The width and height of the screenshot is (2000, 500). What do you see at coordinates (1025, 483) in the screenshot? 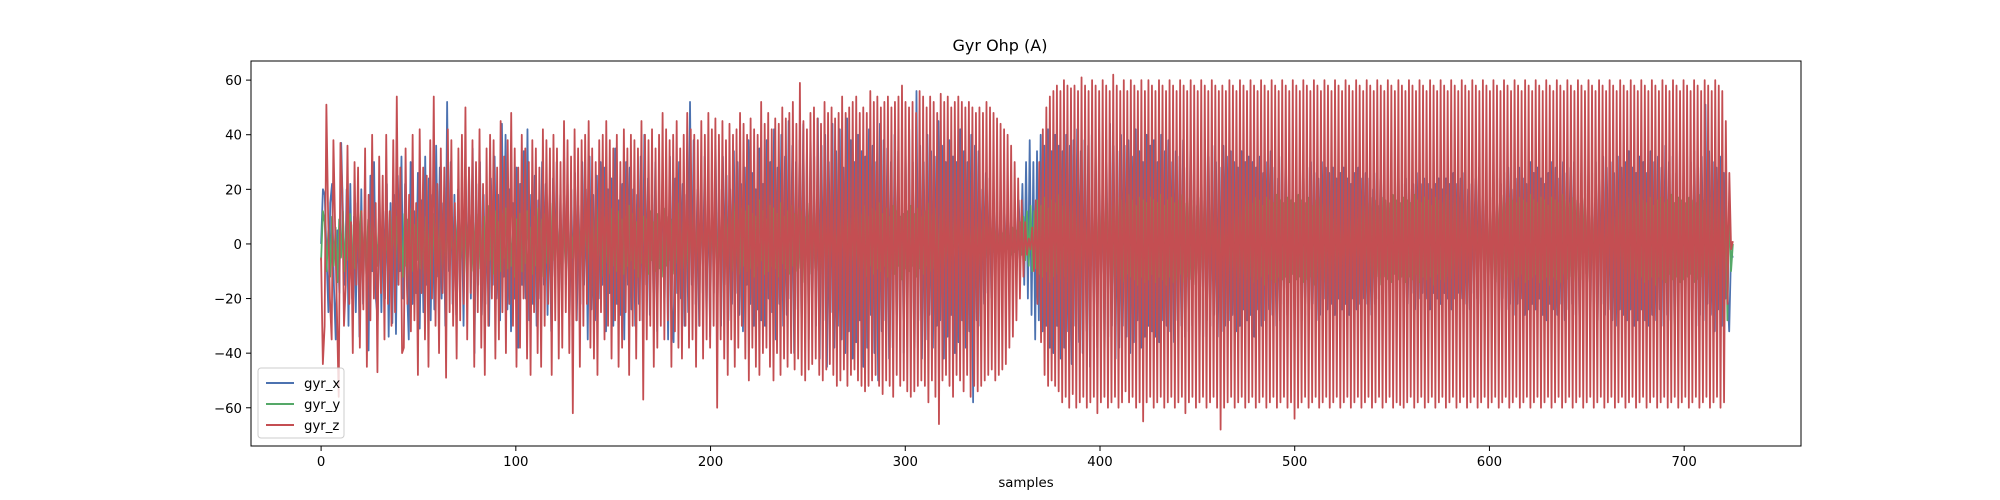
I see `x-axis-label: samples` at bounding box center [1025, 483].